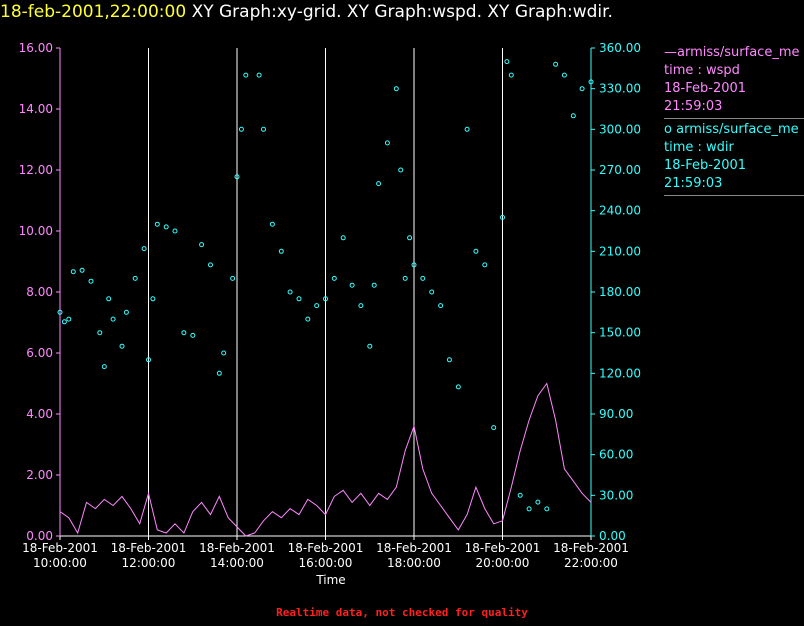 This screenshot has height=626, width=804. Describe the element at coordinates (93, 12) in the screenshot. I see `title-date: 18-feb-2001,22:00:00` at that location.